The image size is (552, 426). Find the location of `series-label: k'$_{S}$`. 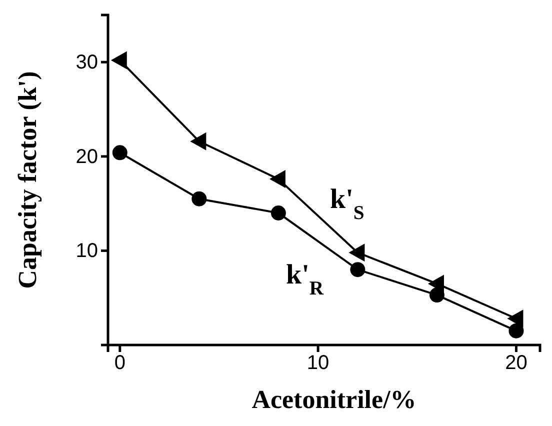

series-label: k'$_{S}$ is located at coordinates (347, 204).